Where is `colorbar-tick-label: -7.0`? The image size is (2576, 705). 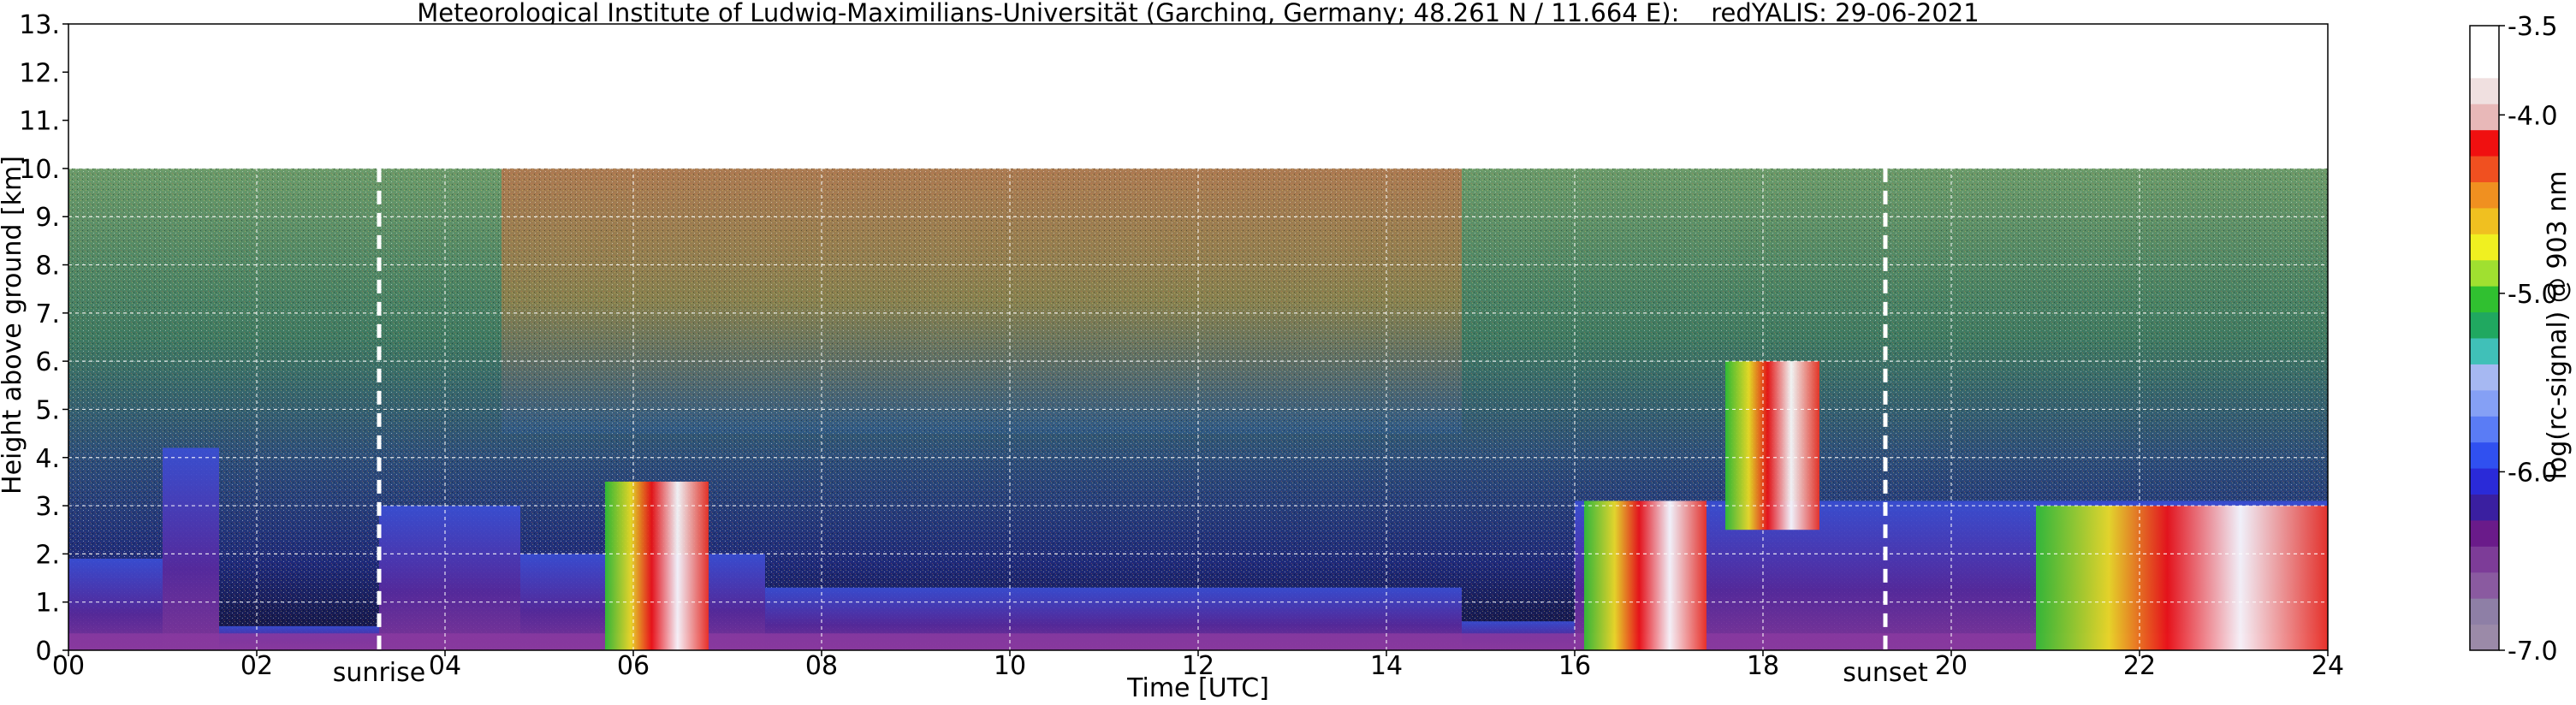 colorbar-tick-label: -7.0 is located at coordinates (2533, 651).